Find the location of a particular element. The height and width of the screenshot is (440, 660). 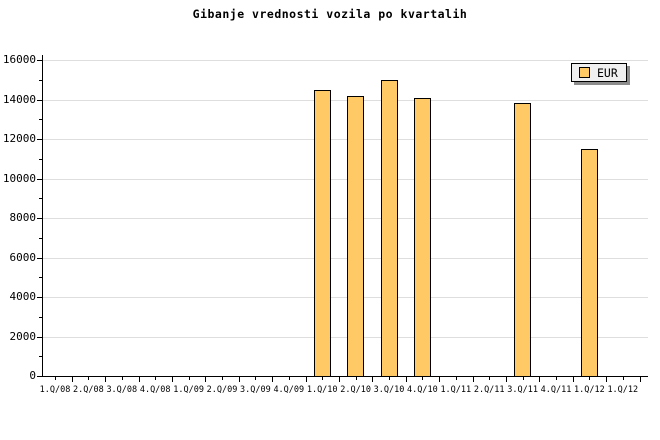

x-tick-label: 3.Q/11 is located at coordinates (522, 390).